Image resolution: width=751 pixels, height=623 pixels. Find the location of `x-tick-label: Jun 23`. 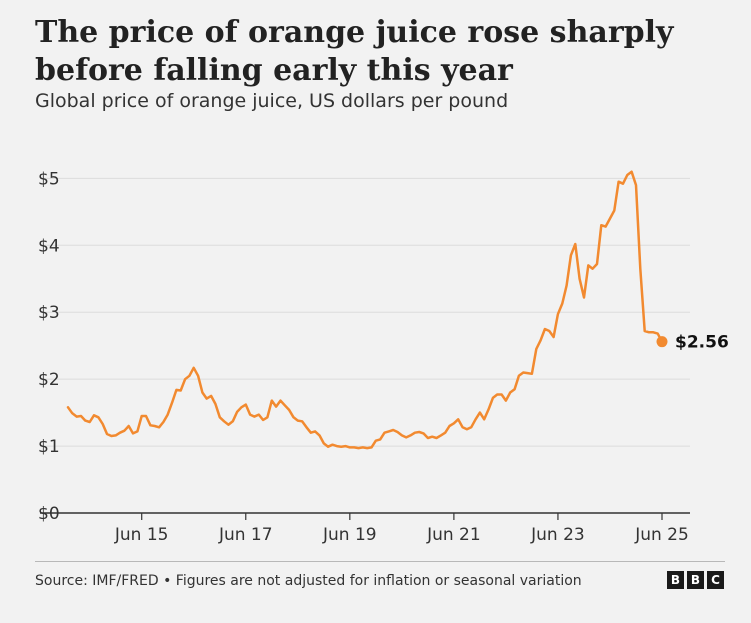

x-tick-label: Jun 23 is located at coordinates (557, 535).